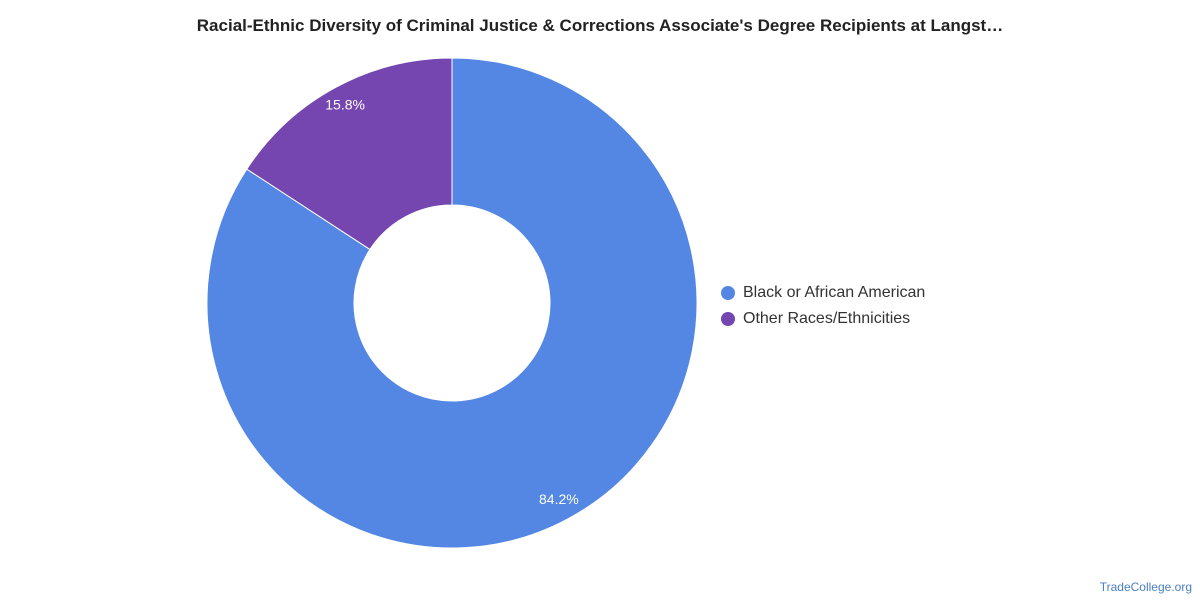  I want to click on legend-item-black-or-african-american: Black or African American, so click(823, 293).